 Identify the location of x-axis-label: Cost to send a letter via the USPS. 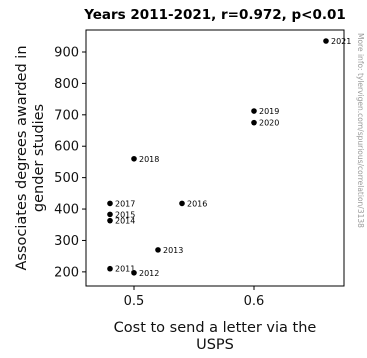
(215, 336).